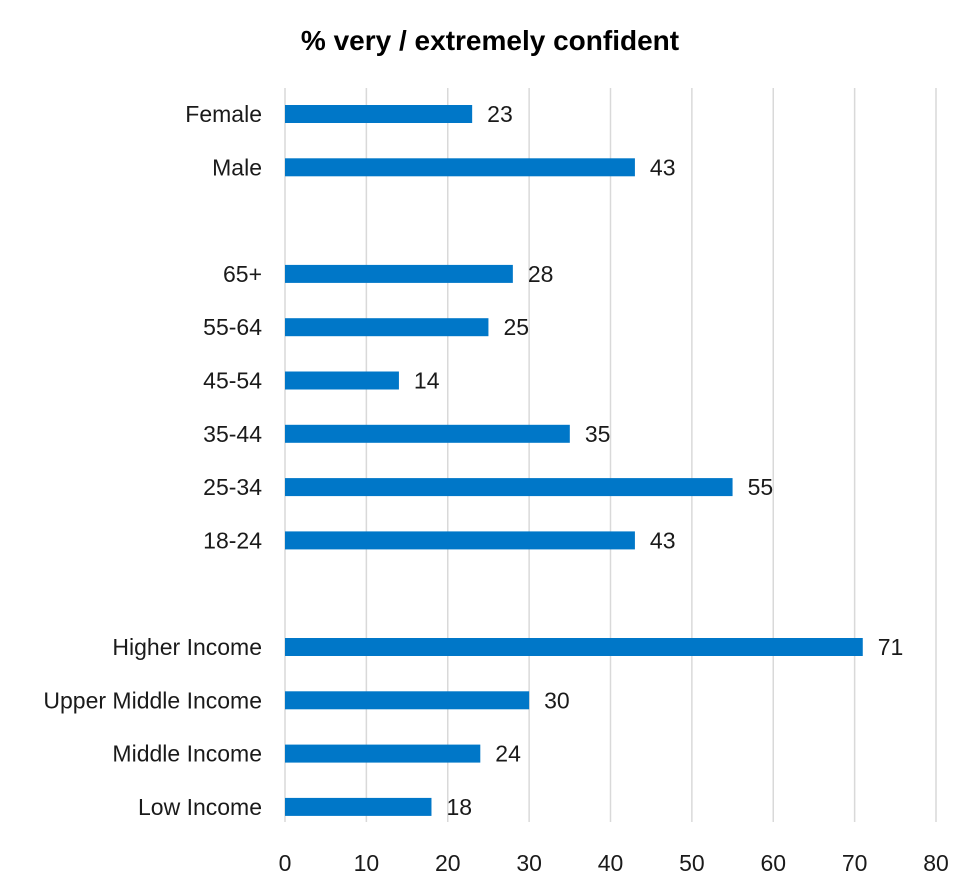  Describe the element at coordinates (232, 540) in the screenshot. I see `category-label: 18-24` at that location.